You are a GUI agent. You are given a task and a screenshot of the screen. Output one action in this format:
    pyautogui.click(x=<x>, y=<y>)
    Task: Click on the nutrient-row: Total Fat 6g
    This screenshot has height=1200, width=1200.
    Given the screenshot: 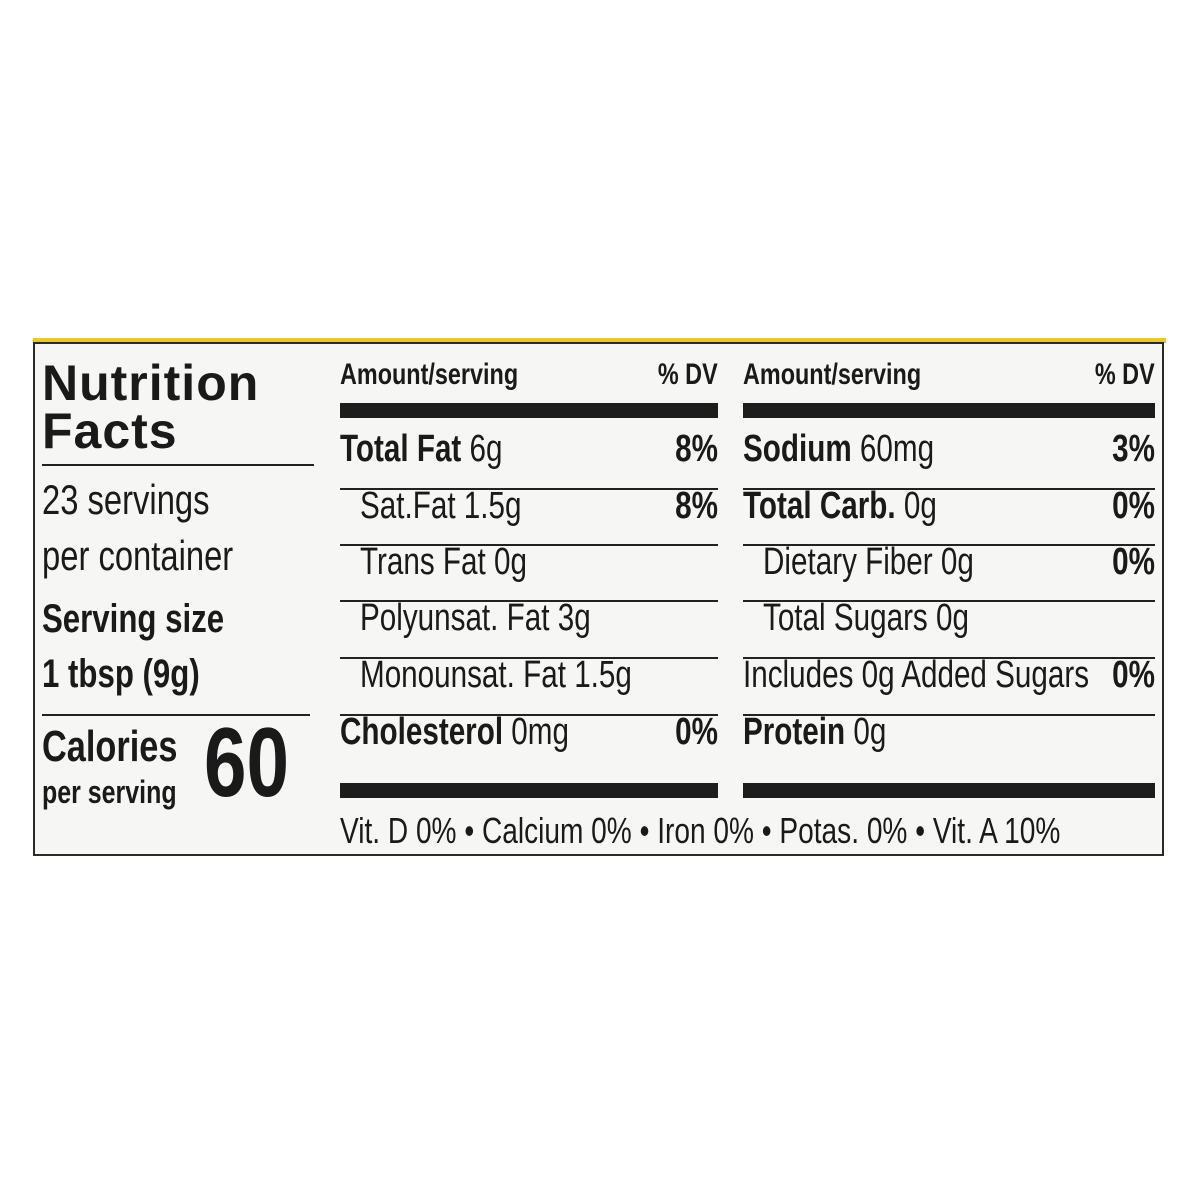 What is the action you would take?
    pyautogui.click(x=444, y=449)
    